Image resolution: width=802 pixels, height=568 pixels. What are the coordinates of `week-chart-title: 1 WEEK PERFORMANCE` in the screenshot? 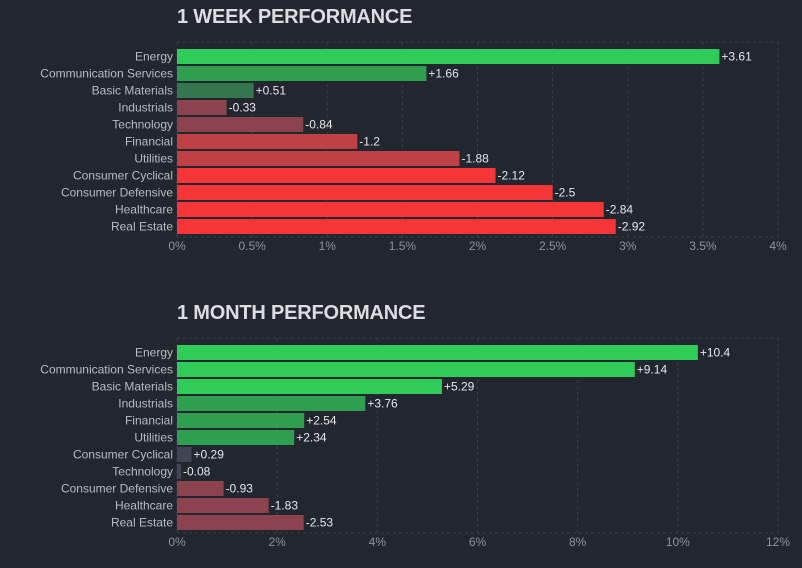 It's located at (295, 17).